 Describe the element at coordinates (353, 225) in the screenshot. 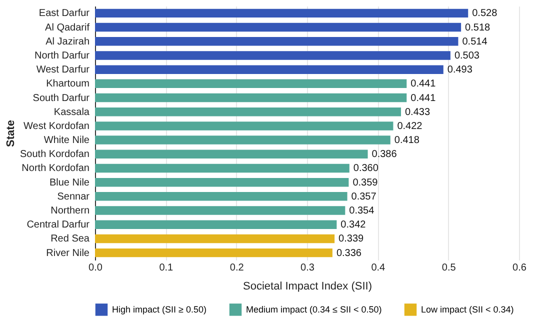

I see `data-label: 0.342` at that location.